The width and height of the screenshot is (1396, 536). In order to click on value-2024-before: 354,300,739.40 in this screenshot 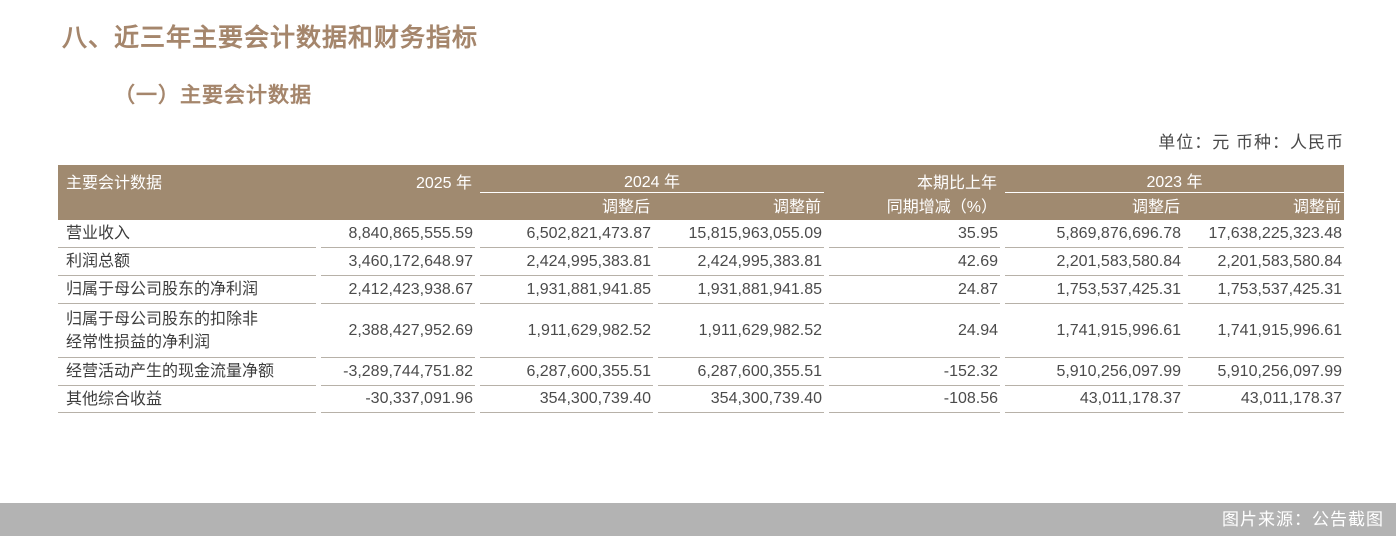, I will do `click(741, 399)`.